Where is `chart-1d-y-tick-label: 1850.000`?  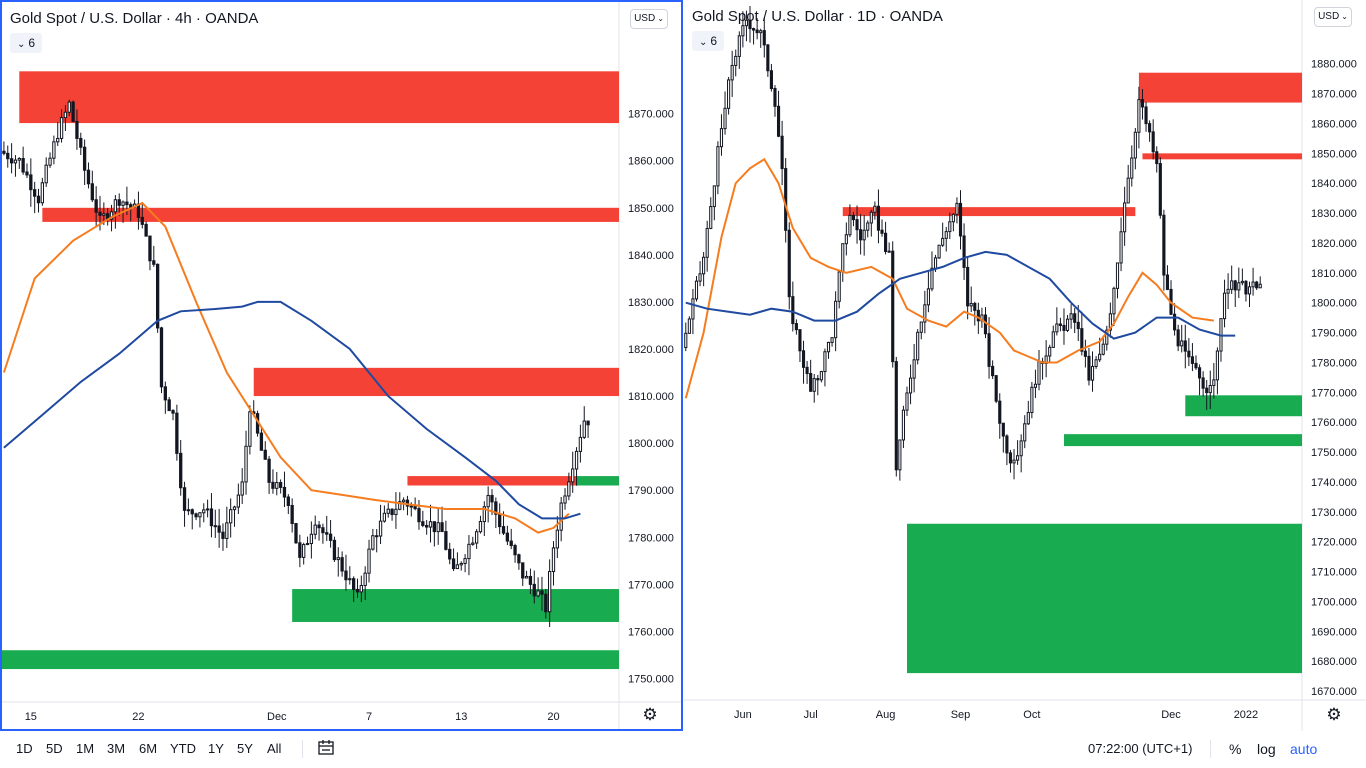
chart-1d-y-tick-label: 1850.000 is located at coordinates (1334, 154).